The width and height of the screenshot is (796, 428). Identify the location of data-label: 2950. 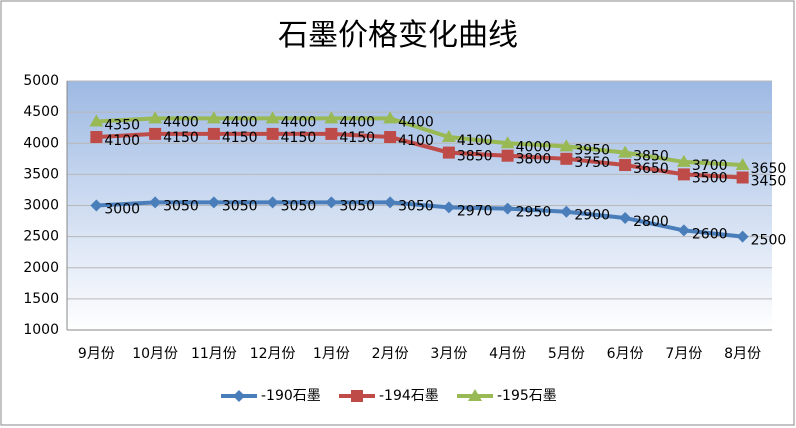
(534, 213).